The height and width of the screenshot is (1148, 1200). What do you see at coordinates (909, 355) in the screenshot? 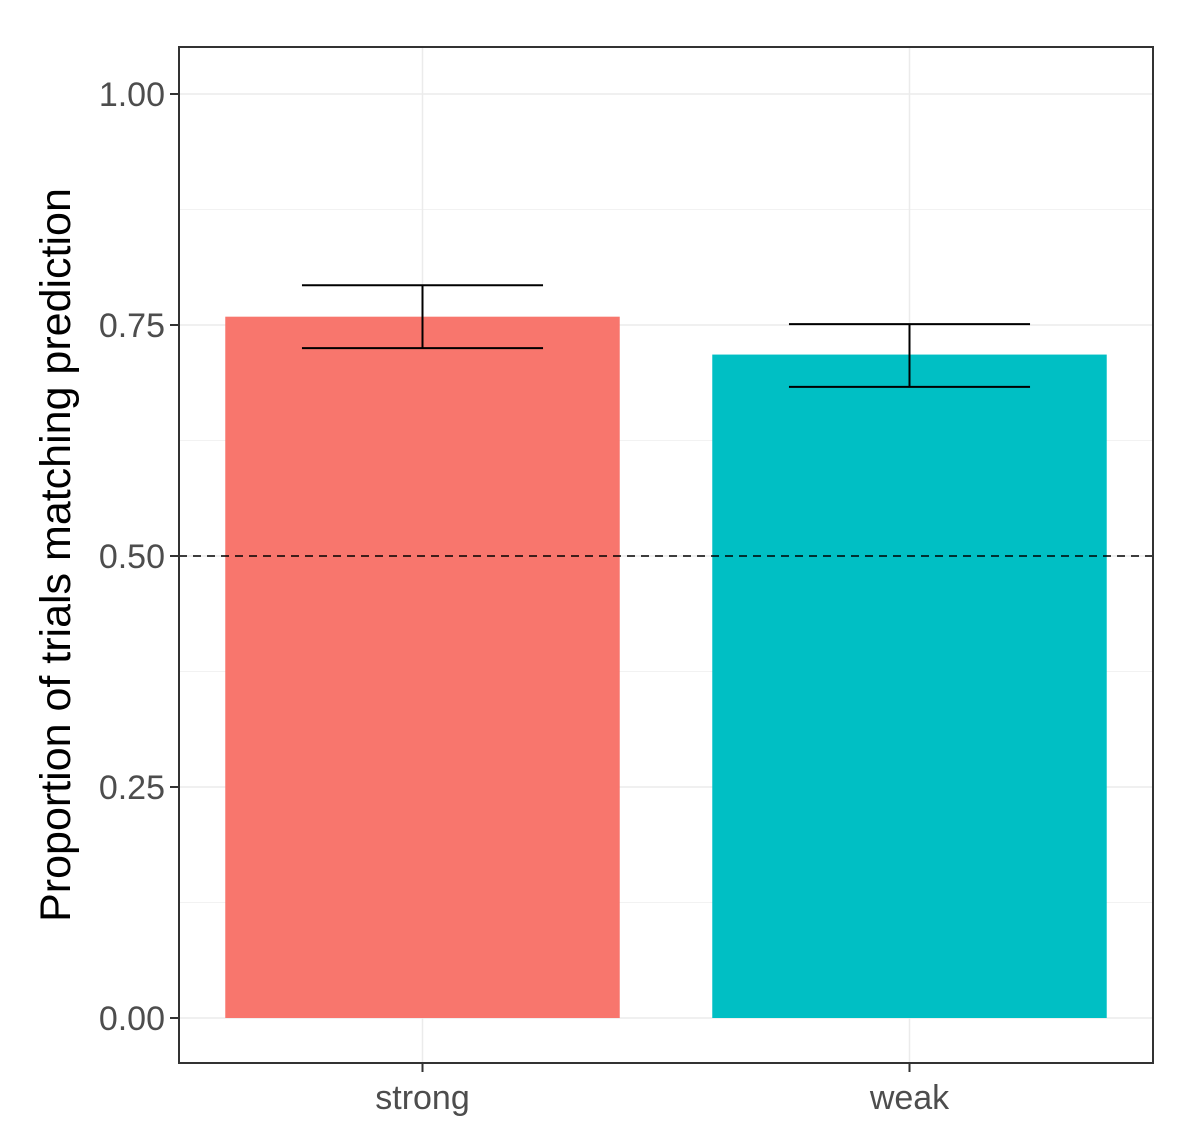
I see `error-bar-weak` at bounding box center [909, 355].